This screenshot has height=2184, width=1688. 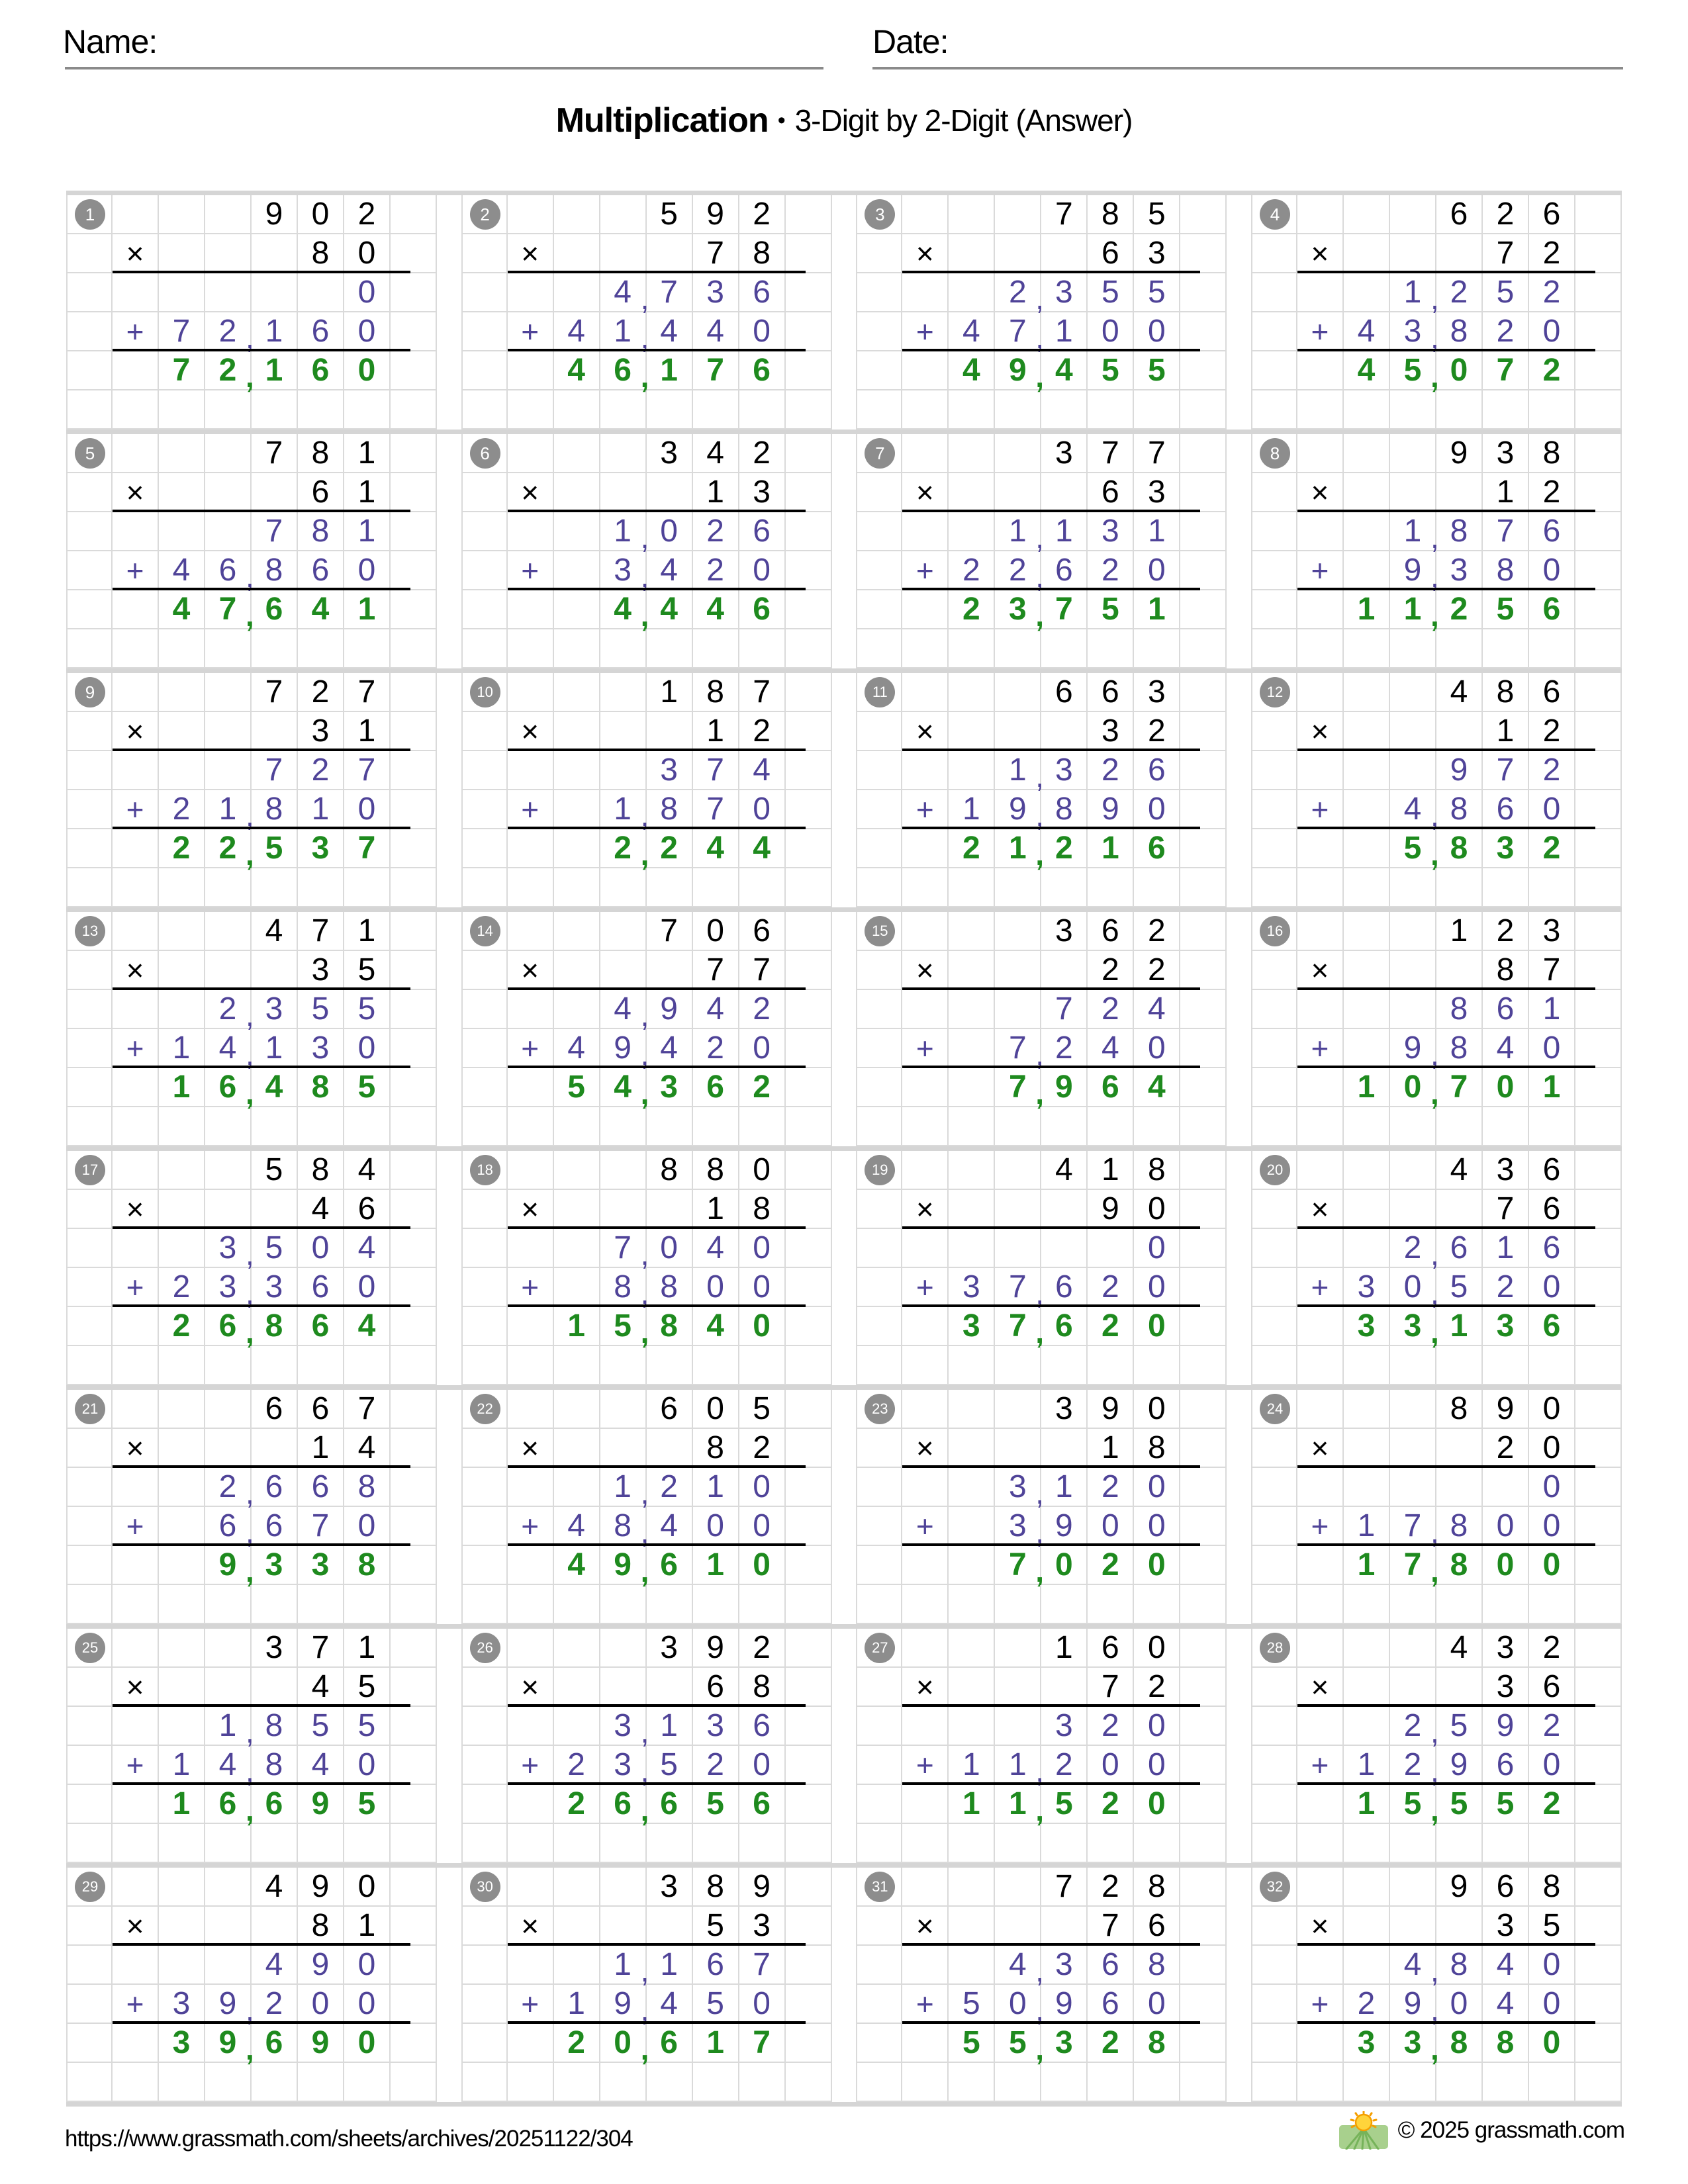 I want to click on grid-cell: 4,, so click(x=667, y=2005).